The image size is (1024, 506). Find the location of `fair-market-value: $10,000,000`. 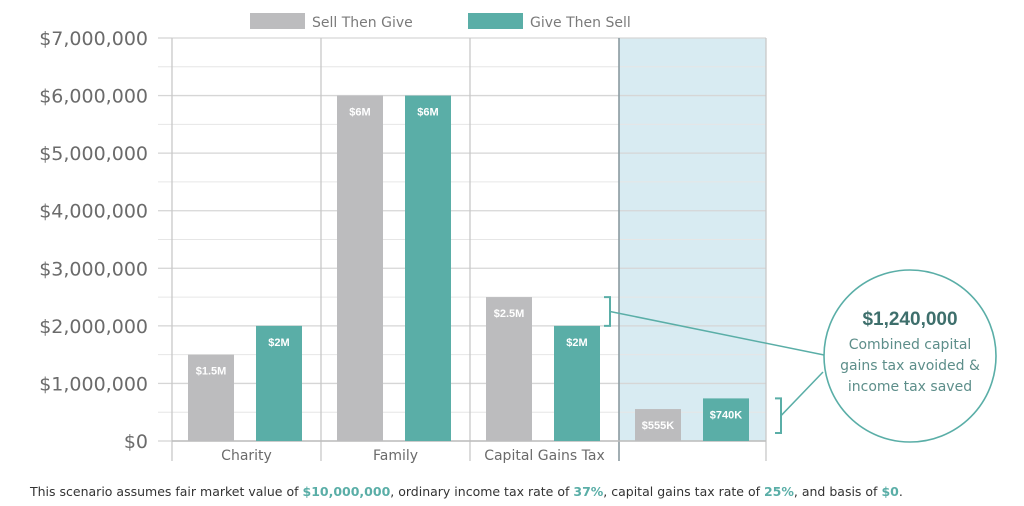

fair-market-value: $10,000,000 is located at coordinates (346, 491).